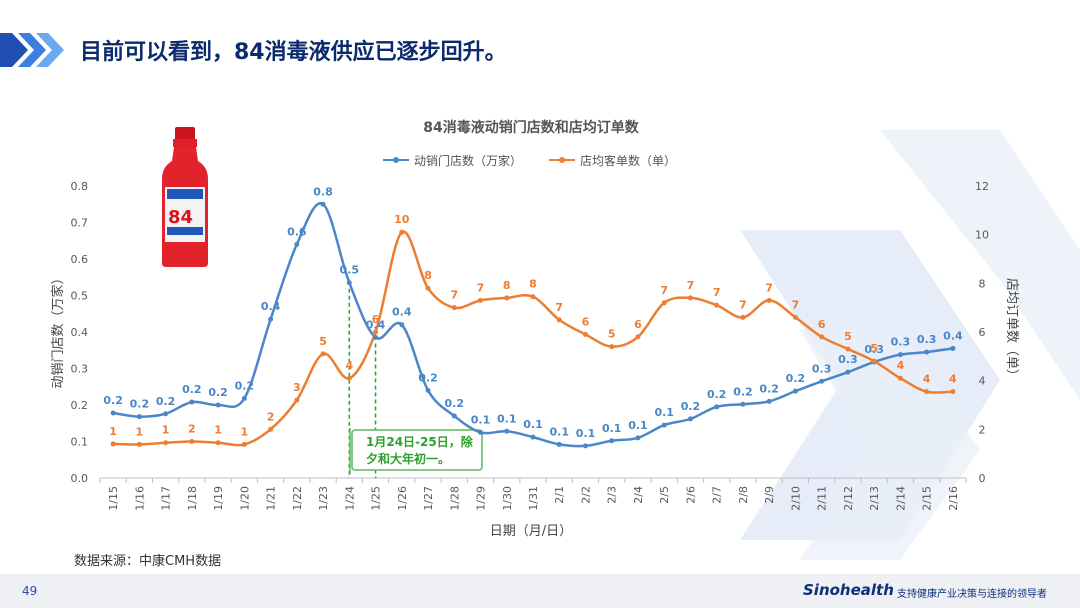  Describe the element at coordinates (376, 498) in the screenshot. I see `x-tick-label: 1/25` at that location.